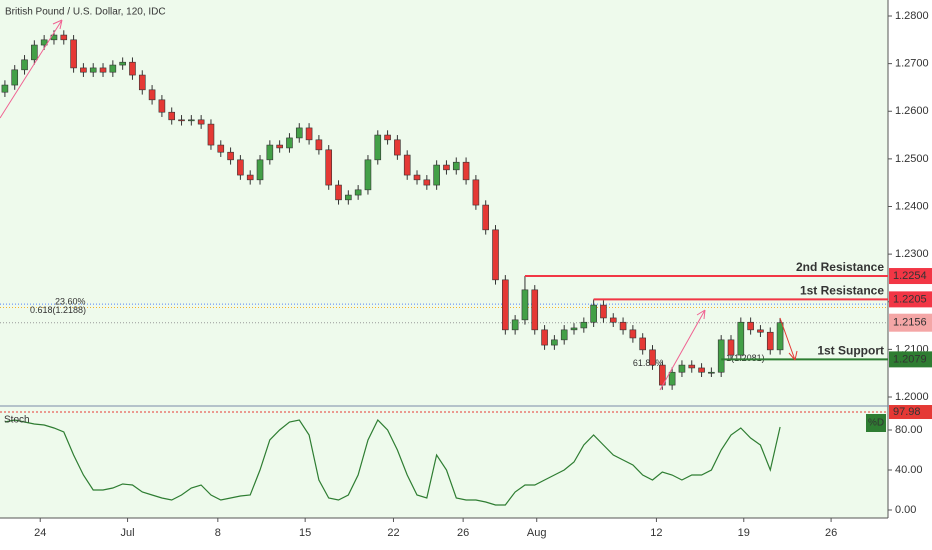  What do you see at coordinates (912, 206) in the screenshot?
I see `y-tick-label: 1.2400` at bounding box center [912, 206].